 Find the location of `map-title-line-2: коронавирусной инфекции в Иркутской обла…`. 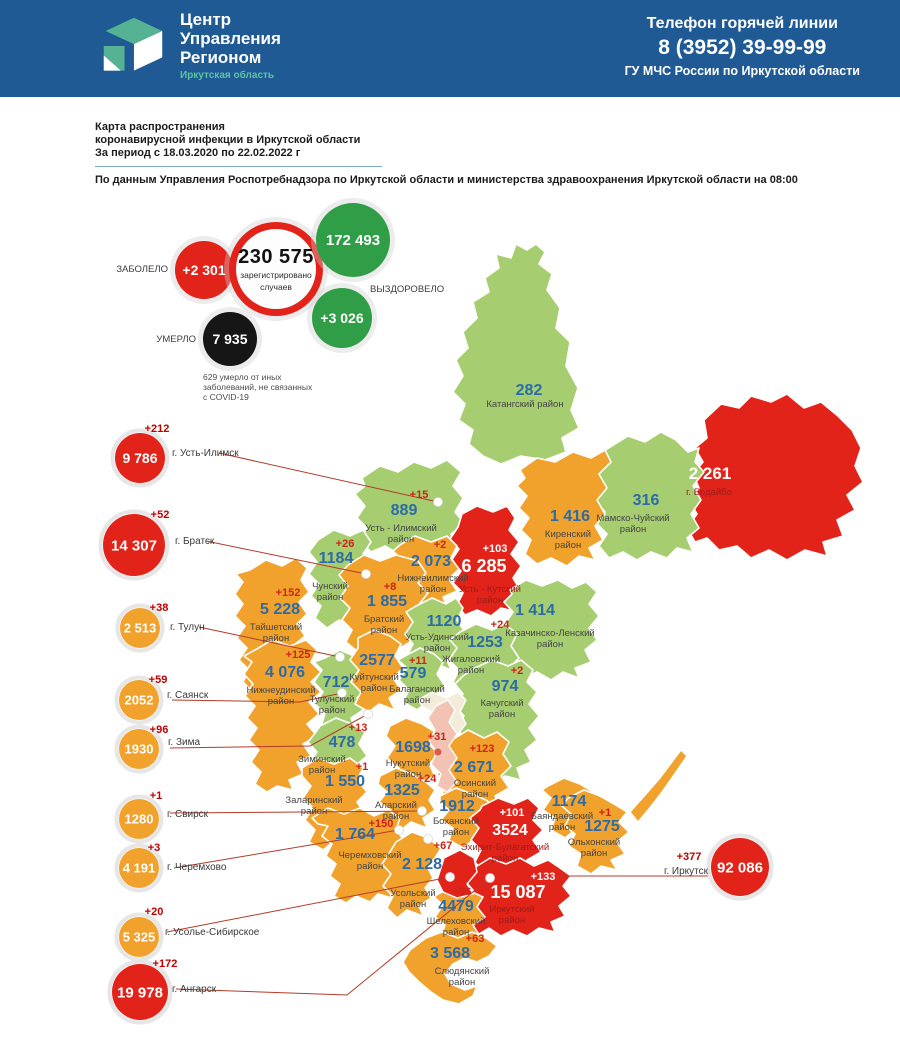

map-title-line-2: коронавирусной инфекции в Иркутской обла… is located at coordinates (228, 140).